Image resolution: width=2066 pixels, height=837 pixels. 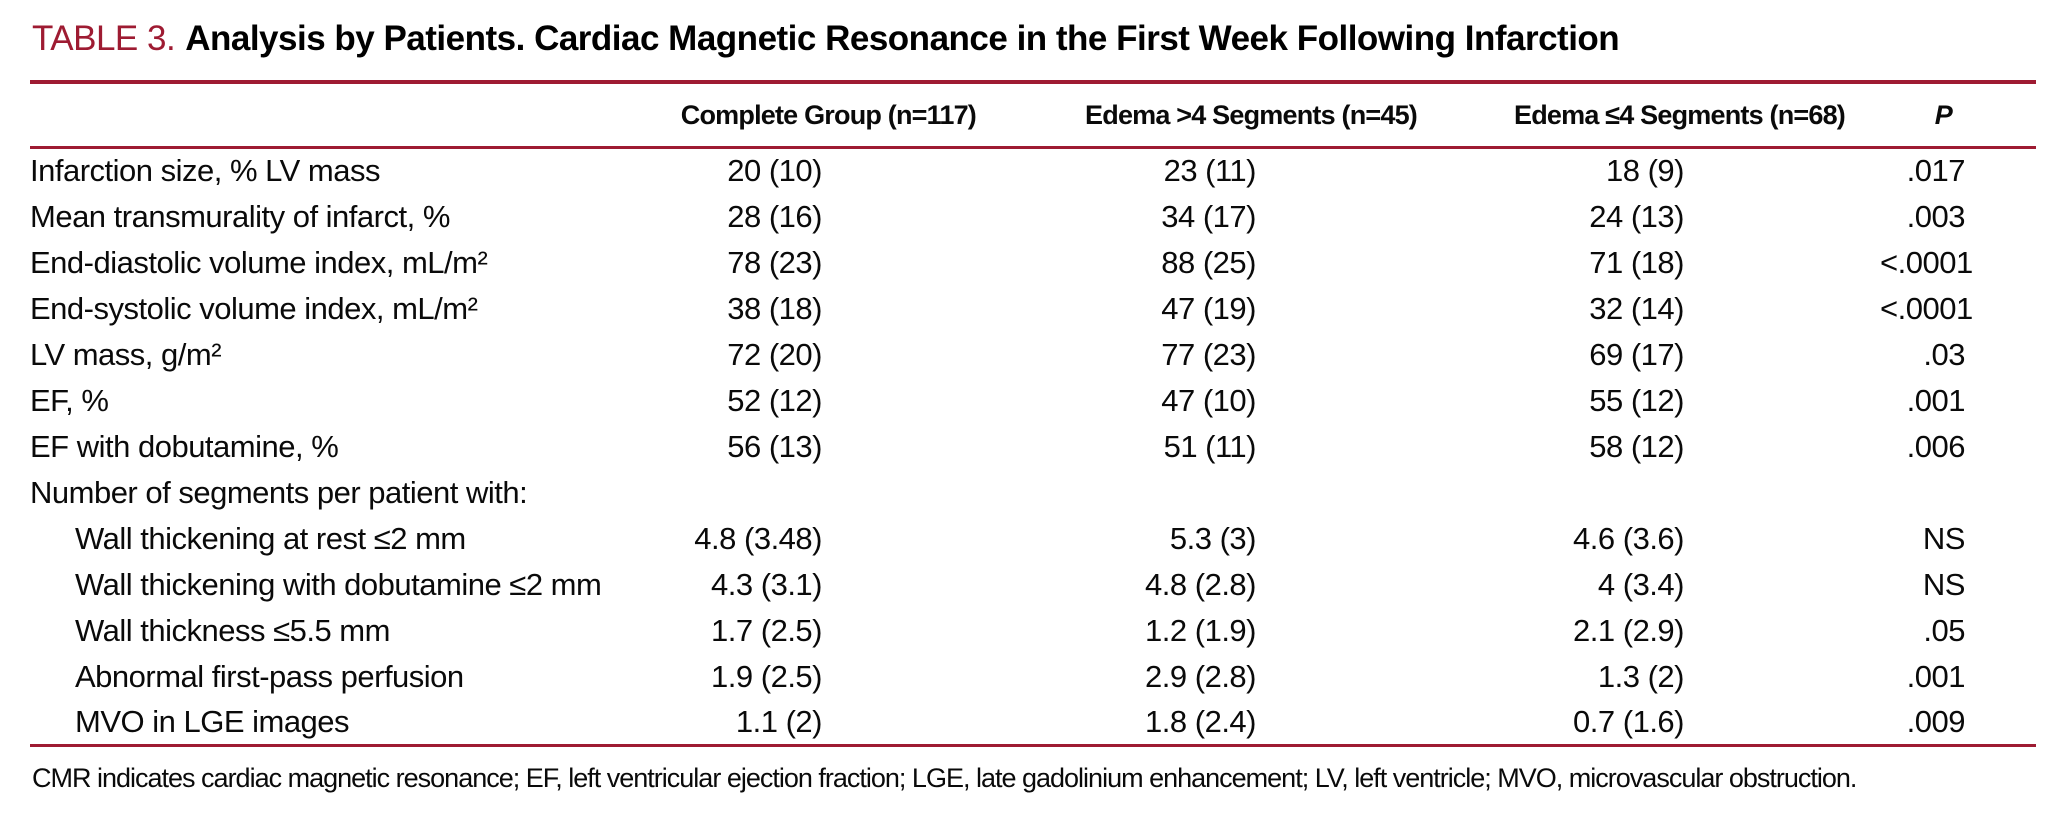 What do you see at coordinates (184, 446) in the screenshot?
I see `row-label: EF with dobutamine, %` at bounding box center [184, 446].